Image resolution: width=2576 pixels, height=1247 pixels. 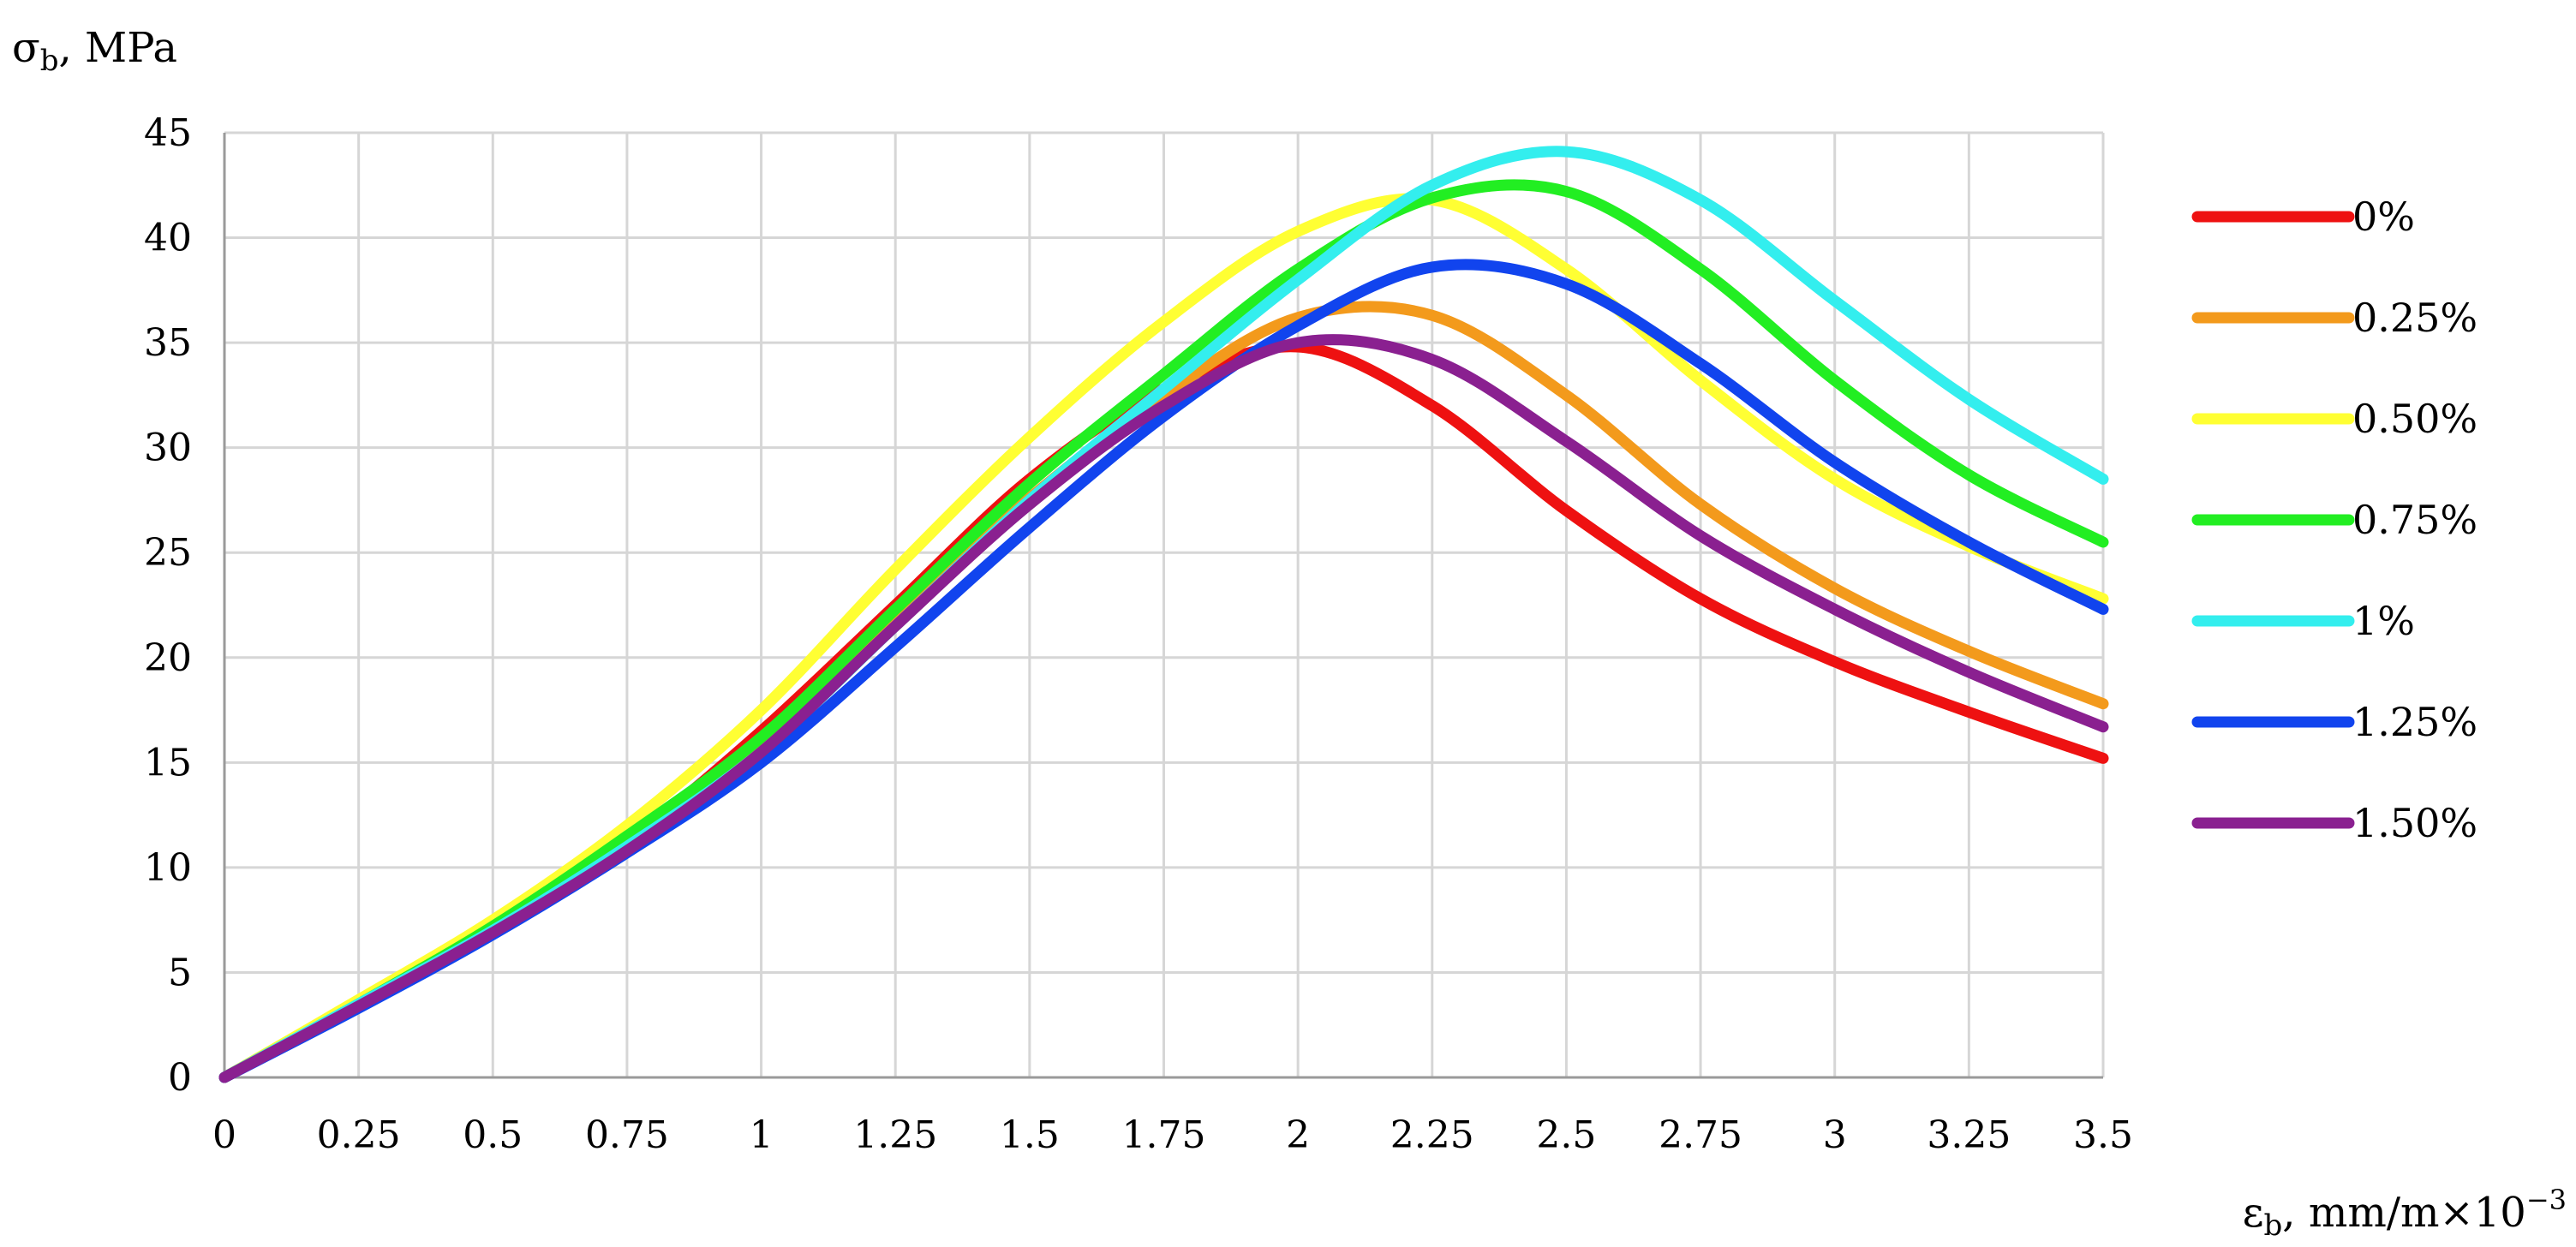 What do you see at coordinates (168, 868) in the screenshot?
I see `y-tick-label: 10` at bounding box center [168, 868].